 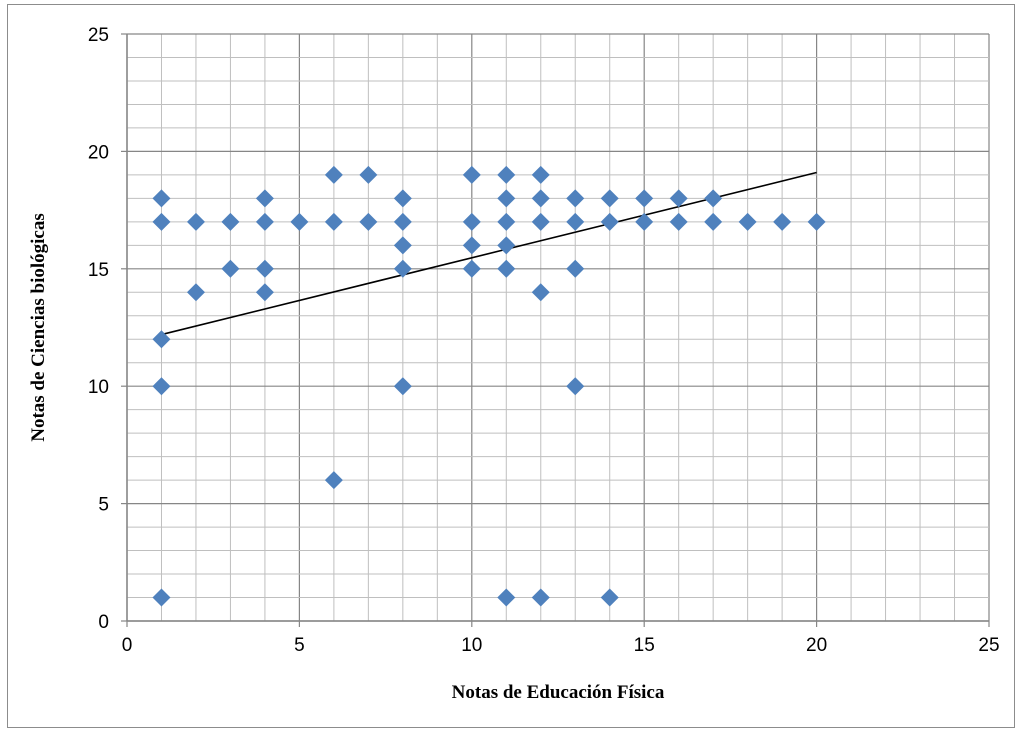 What do you see at coordinates (816, 645) in the screenshot?
I see `x-tick-label: 20` at bounding box center [816, 645].